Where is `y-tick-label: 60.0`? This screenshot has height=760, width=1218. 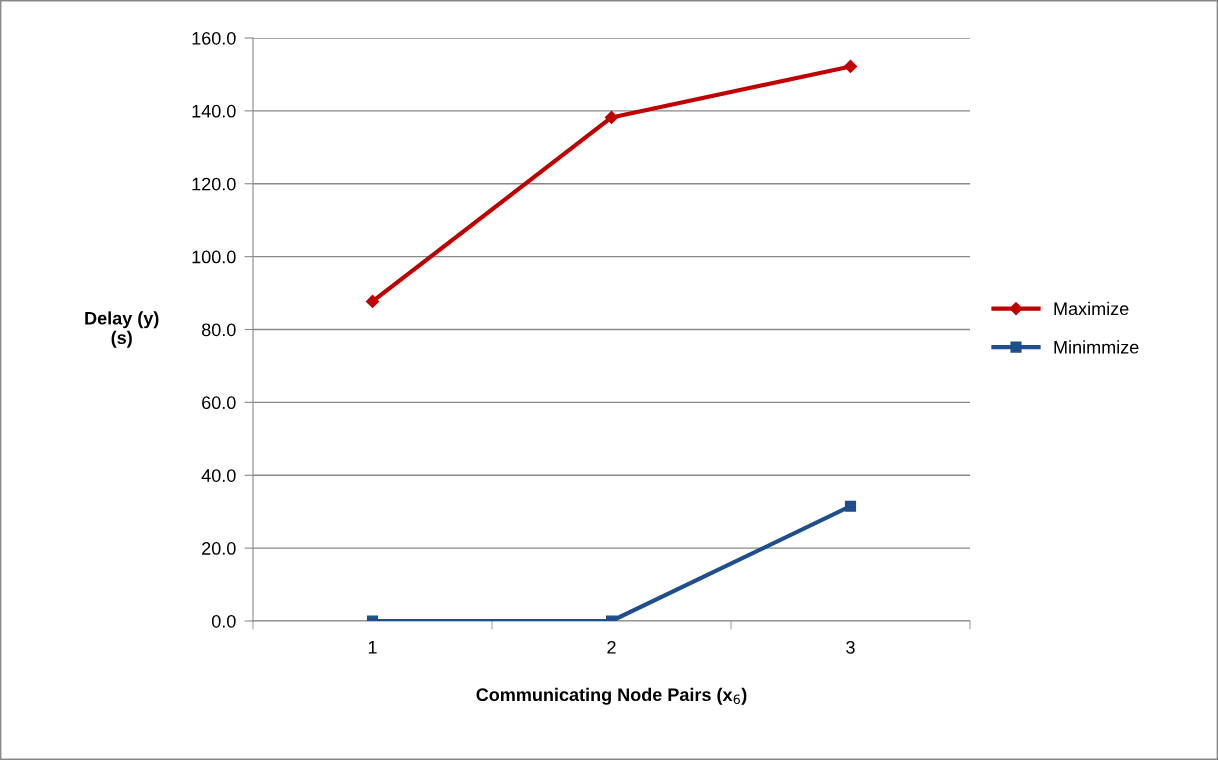 y-tick-label: 60.0 is located at coordinates (219, 403).